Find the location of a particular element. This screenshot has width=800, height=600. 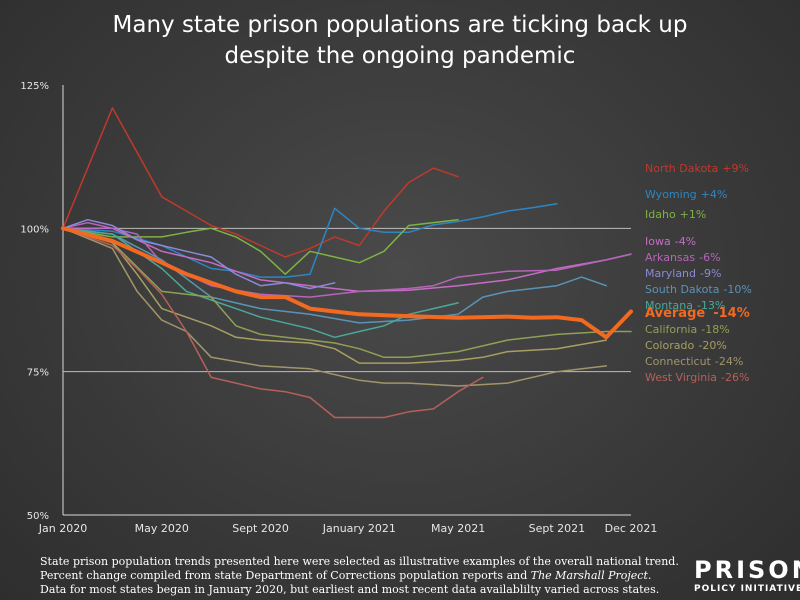

legend-series-change: +9% is located at coordinates (735, 168).